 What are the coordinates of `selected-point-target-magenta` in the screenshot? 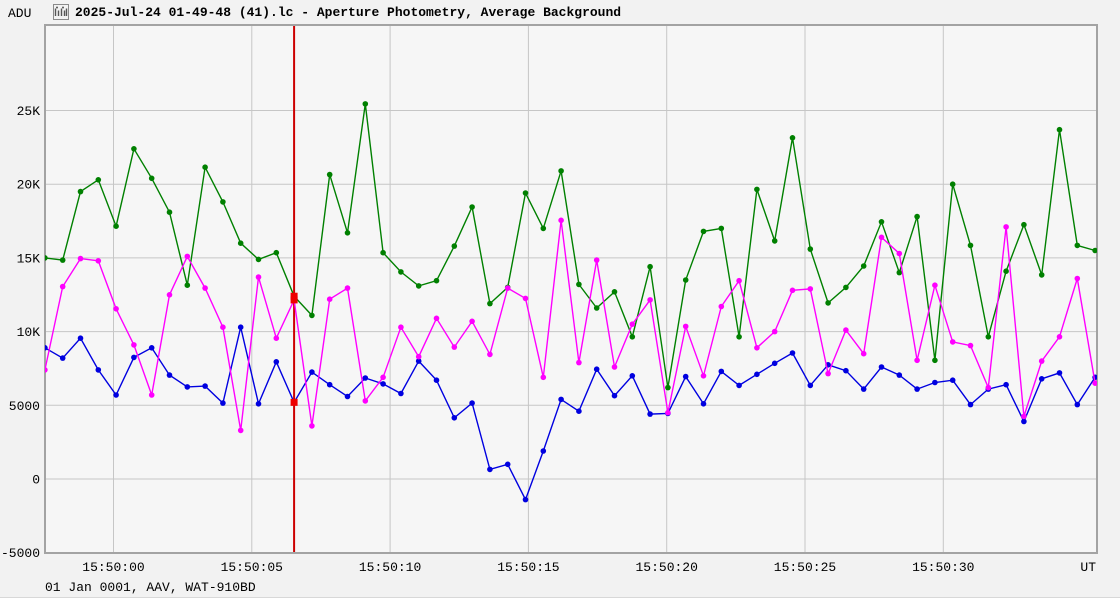 It's located at (294, 300).